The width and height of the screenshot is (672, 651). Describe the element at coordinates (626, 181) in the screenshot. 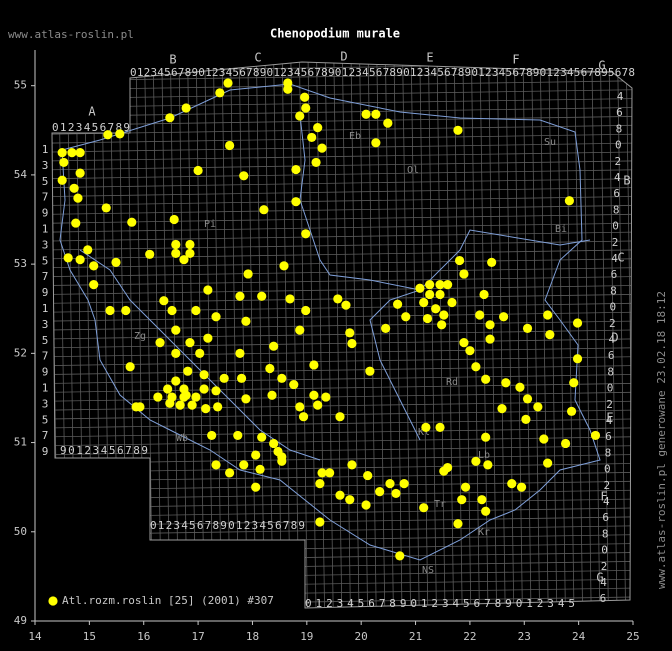

I see `grid-letter: B` at that location.